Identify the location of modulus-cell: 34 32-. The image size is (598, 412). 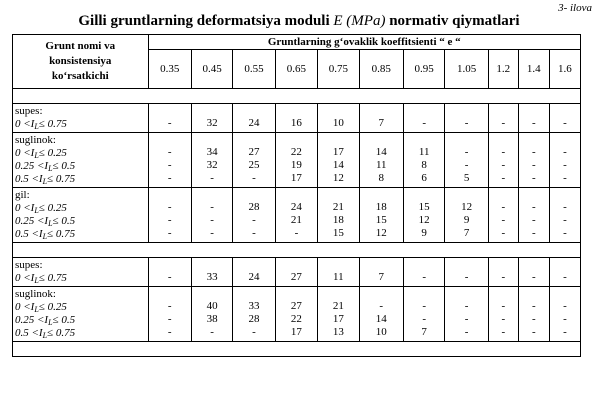
(212, 160).